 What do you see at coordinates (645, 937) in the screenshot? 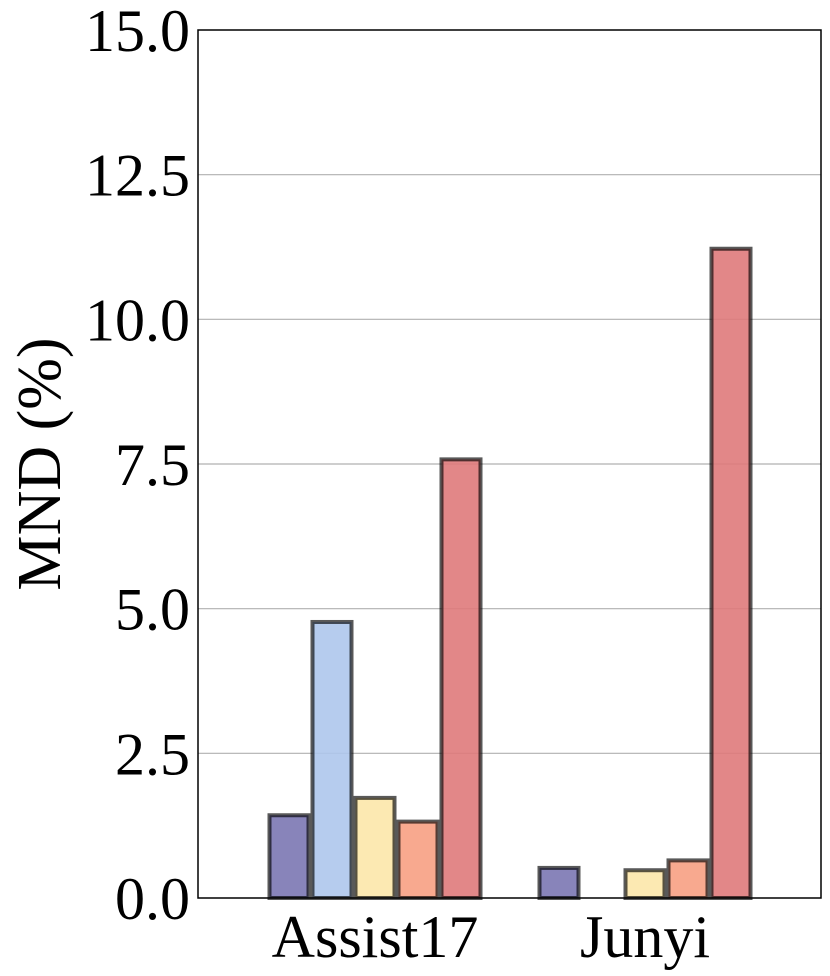
I see `x-tick-label: Junyi` at bounding box center [645, 937].